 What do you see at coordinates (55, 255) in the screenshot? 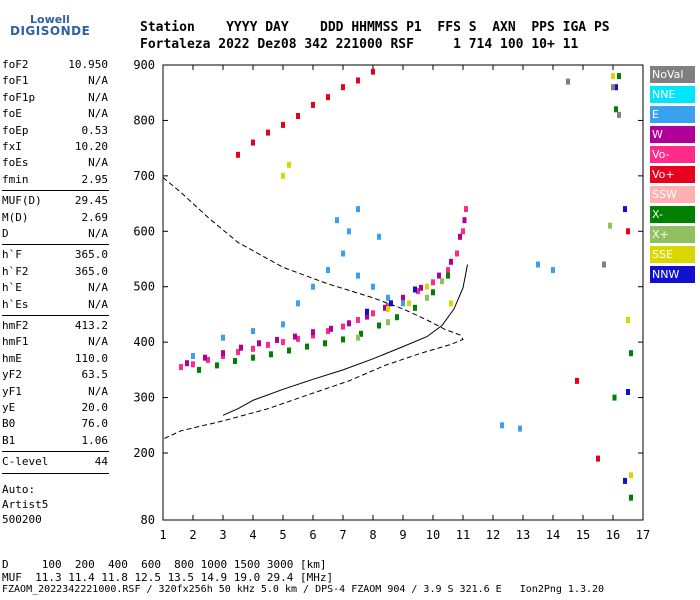
I see `param-row-h-f: h`F 365.0` at bounding box center [55, 255].